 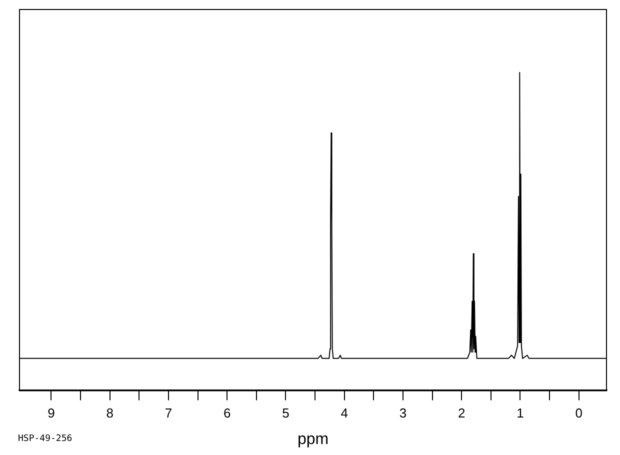 I want to click on x-tick-label: 7, so click(x=168, y=413).